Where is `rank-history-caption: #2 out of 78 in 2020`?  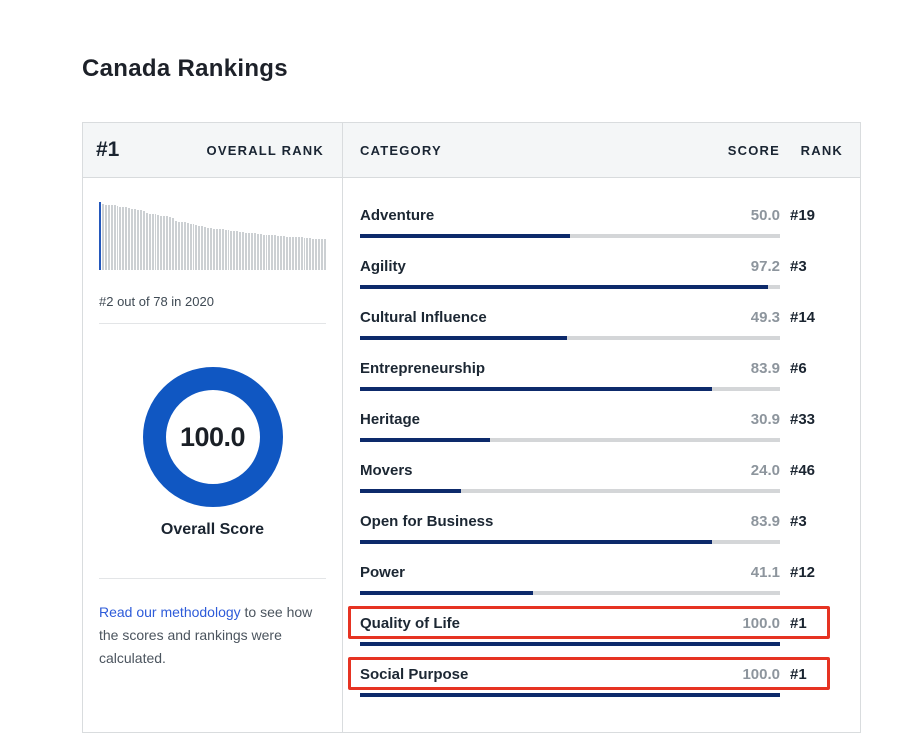 rank-history-caption: #2 out of 78 in 2020 is located at coordinates (156, 301).